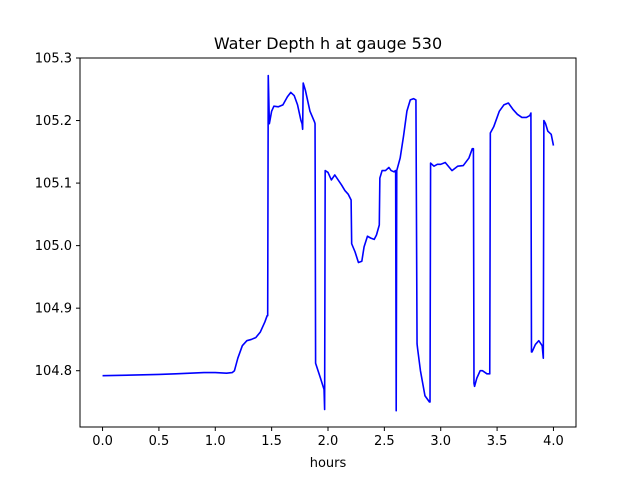 The height and width of the screenshot is (480, 640). I want to click on y-tick-label: 105.2, so click(53, 121).